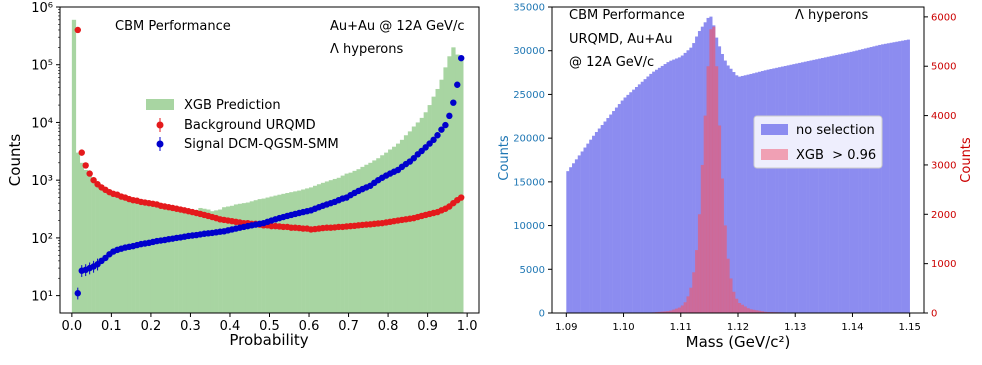 Image resolution: width=982 pixels, height=365 pixels. Describe the element at coordinates (943, 116) in the screenshot. I see `right-y2-tick-label: 4000` at that location.